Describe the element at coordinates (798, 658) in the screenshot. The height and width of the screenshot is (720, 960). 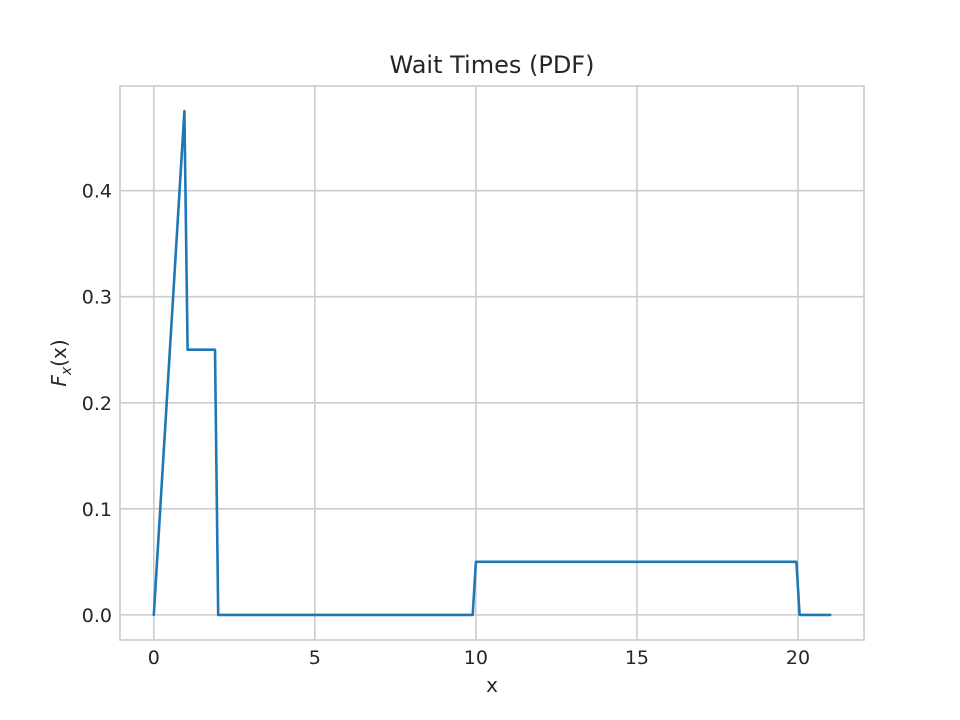
I see `x-tick-label: 20` at that location.